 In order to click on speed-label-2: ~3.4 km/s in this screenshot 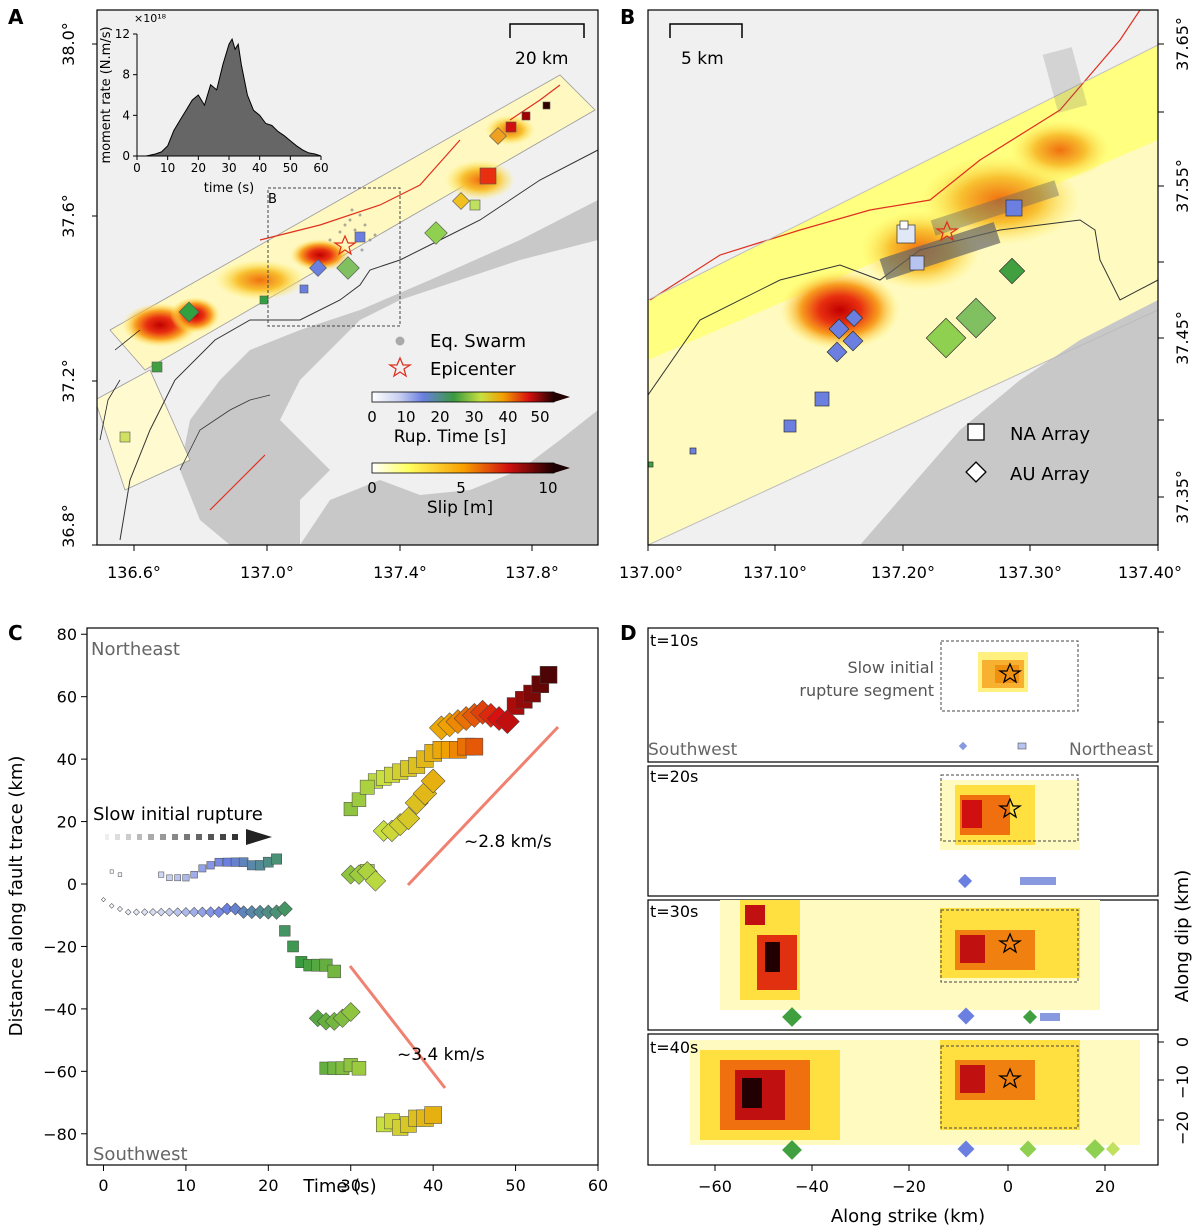, I will do `click(441, 1055)`.